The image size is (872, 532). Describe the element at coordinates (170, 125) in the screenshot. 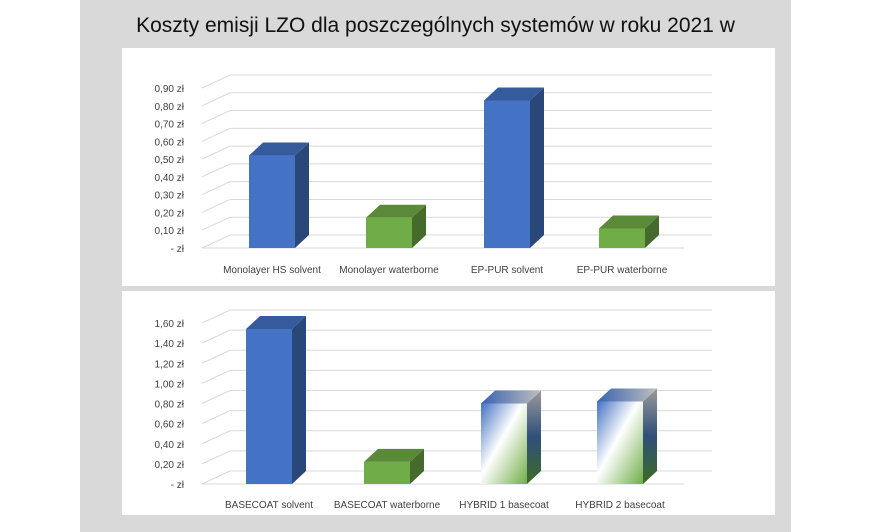

I see `y-tick-label: 0,70 zł` at that location.